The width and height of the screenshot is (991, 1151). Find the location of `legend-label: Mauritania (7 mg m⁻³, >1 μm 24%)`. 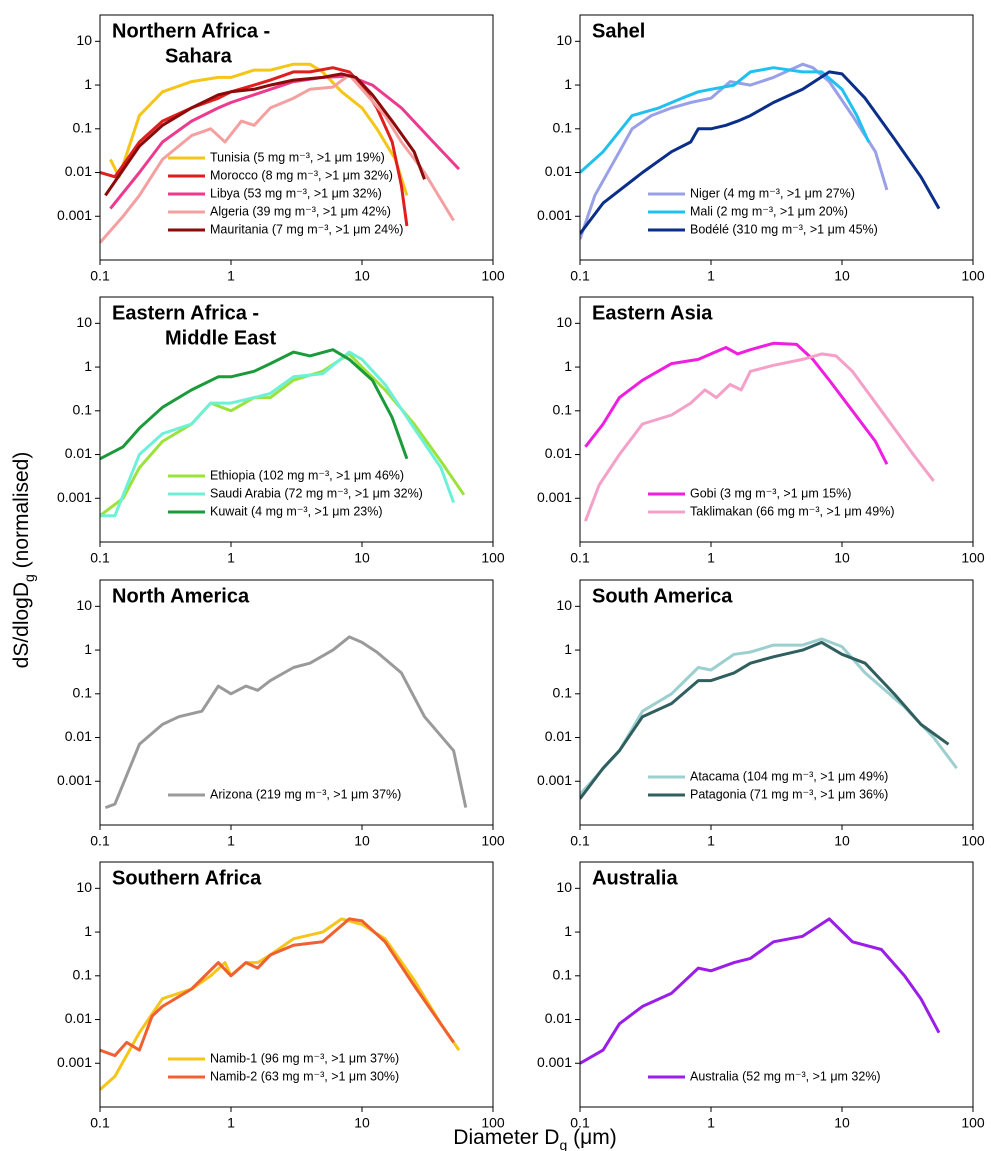

legend-label: Mauritania (7 mg m⁻³, >1 μm 24%) is located at coordinates (306, 229).